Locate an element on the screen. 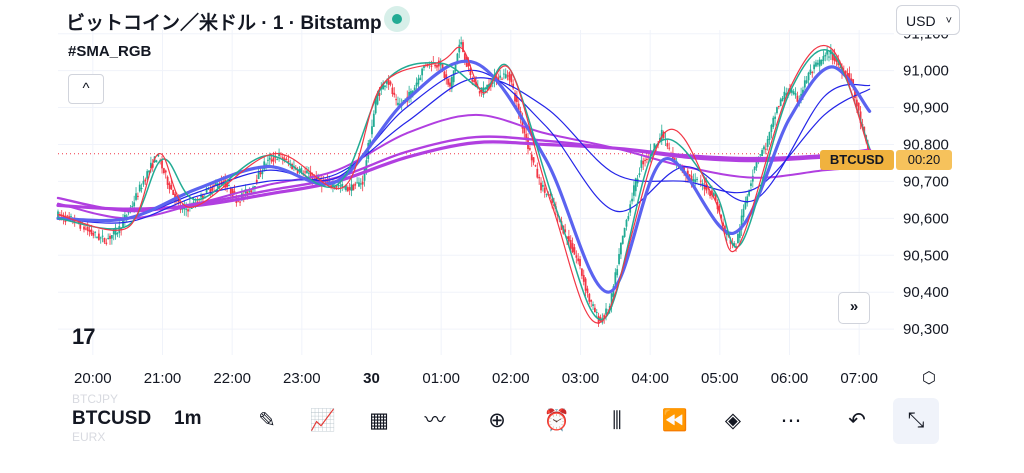 The width and height of the screenshot is (1024, 473). symbol-list-item: EURX is located at coordinates (89, 437).